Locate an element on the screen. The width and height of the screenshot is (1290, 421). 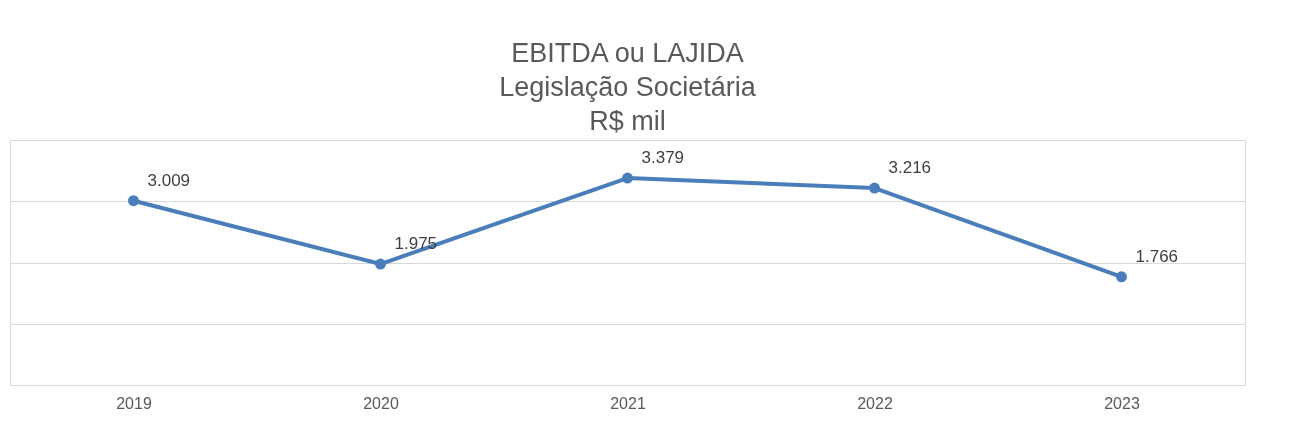
x-tick-label: 2020 is located at coordinates (381, 403).